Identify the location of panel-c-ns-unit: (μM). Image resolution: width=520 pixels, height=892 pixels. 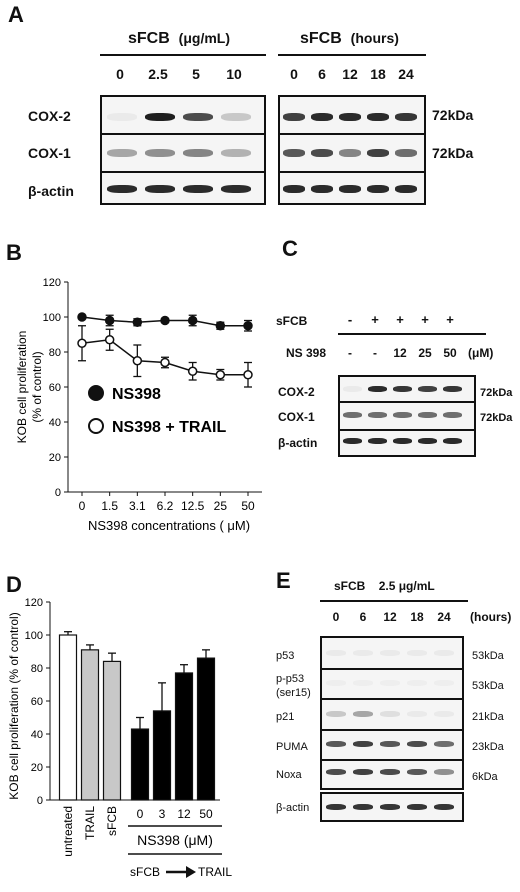
(481, 353).